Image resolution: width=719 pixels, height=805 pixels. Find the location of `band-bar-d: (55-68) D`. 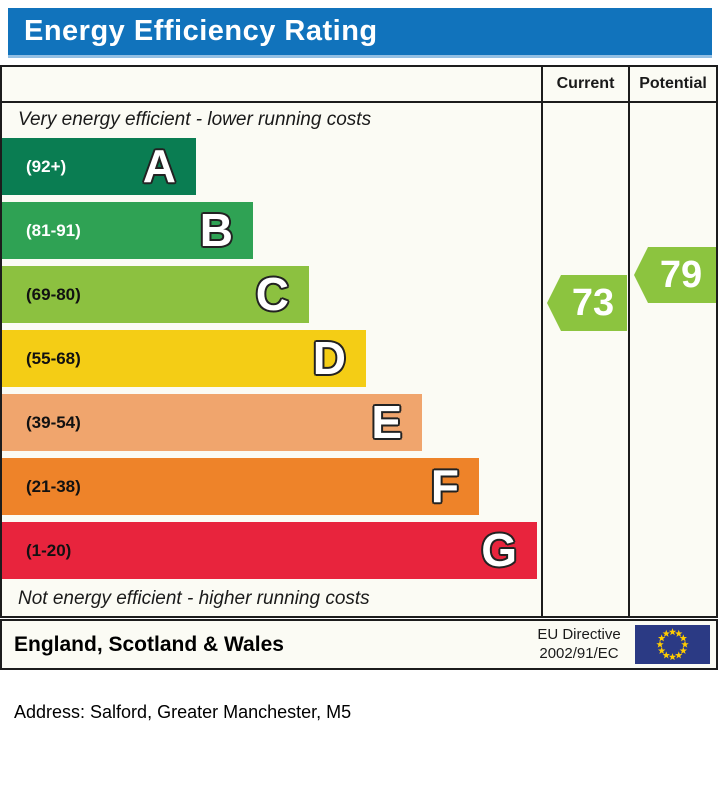

band-bar-d: (55-68) D is located at coordinates (184, 358).